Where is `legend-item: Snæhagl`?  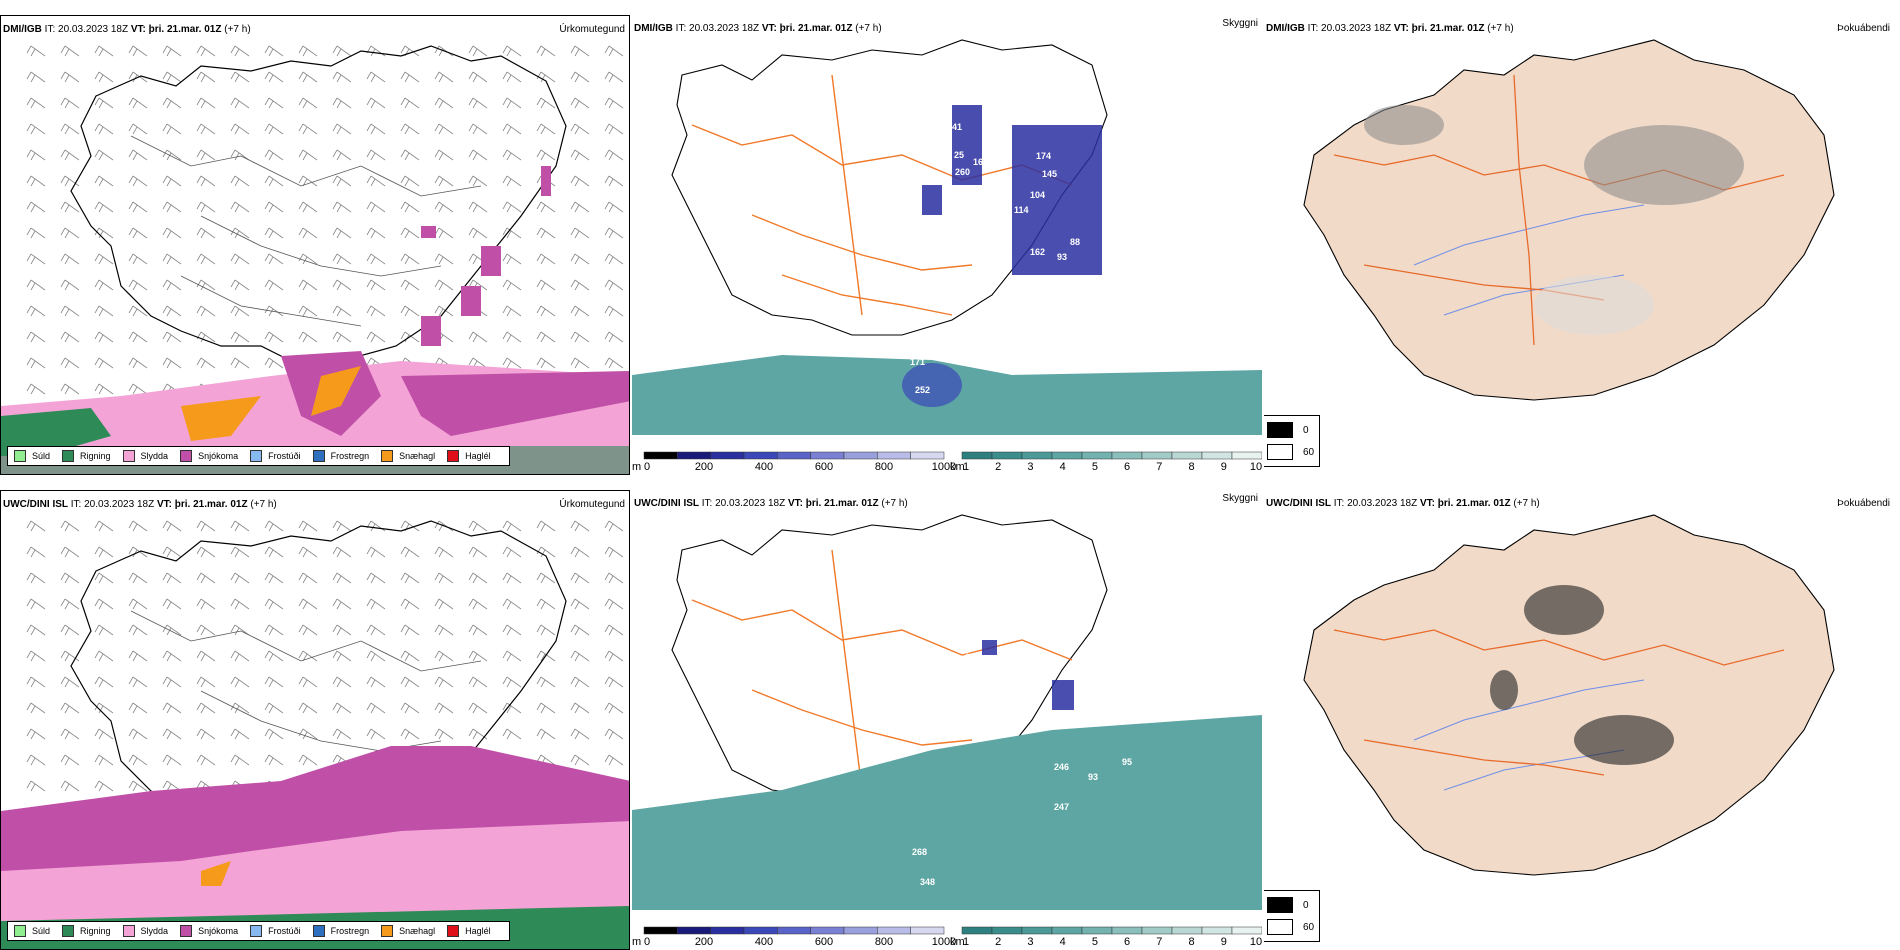
legend-item: Snæhagl is located at coordinates (408, 456).